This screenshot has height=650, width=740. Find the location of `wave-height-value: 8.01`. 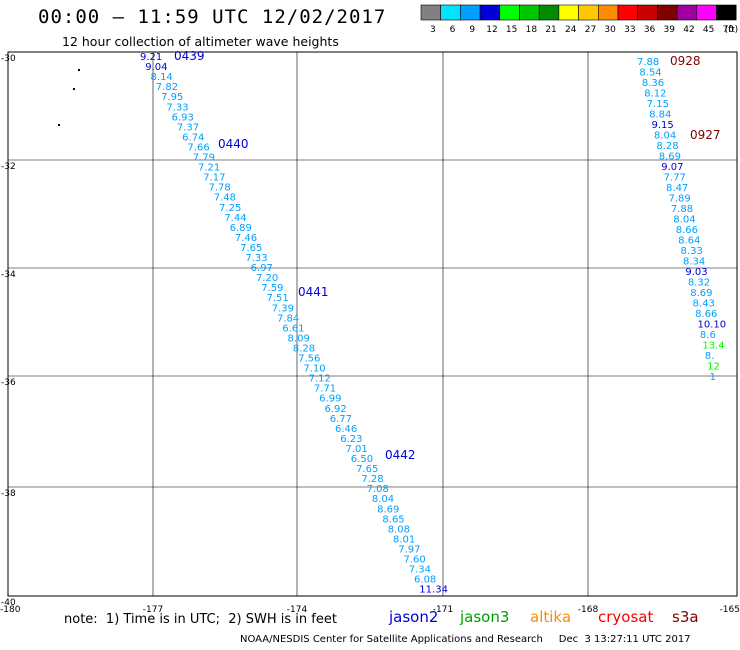

wave-height-value: 8.01 is located at coordinates (404, 539).